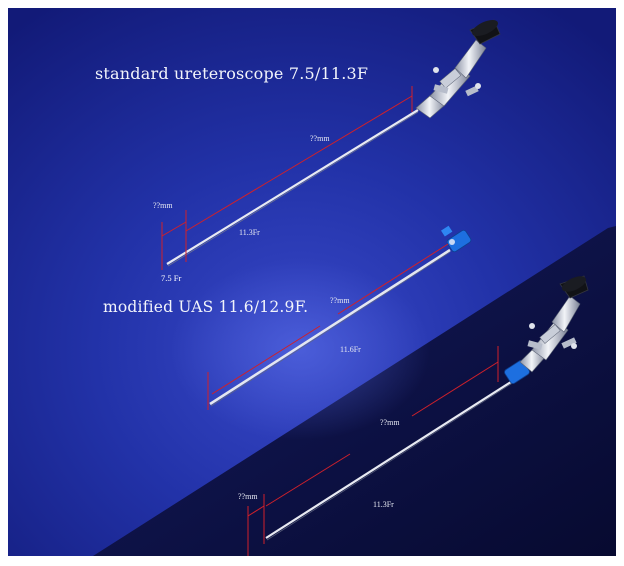 The height and width of the screenshot is (566, 624). I want to click on modified-uas, so click(339, 317).